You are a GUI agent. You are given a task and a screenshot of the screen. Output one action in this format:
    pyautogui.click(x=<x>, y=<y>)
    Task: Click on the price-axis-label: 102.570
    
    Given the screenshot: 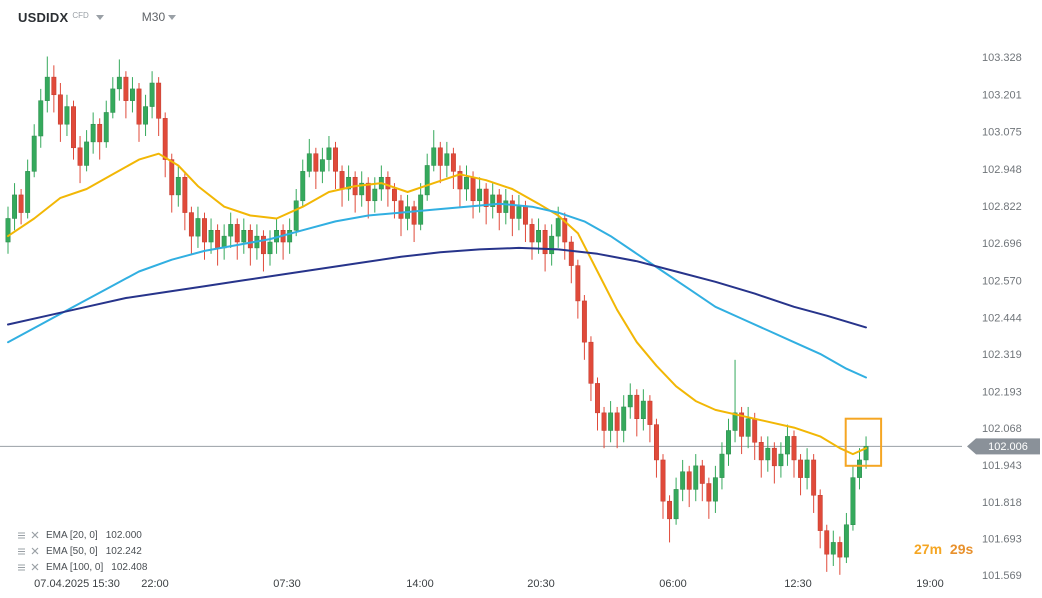 What is the action you would take?
    pyautogui.click(x=1002, y=281)
    